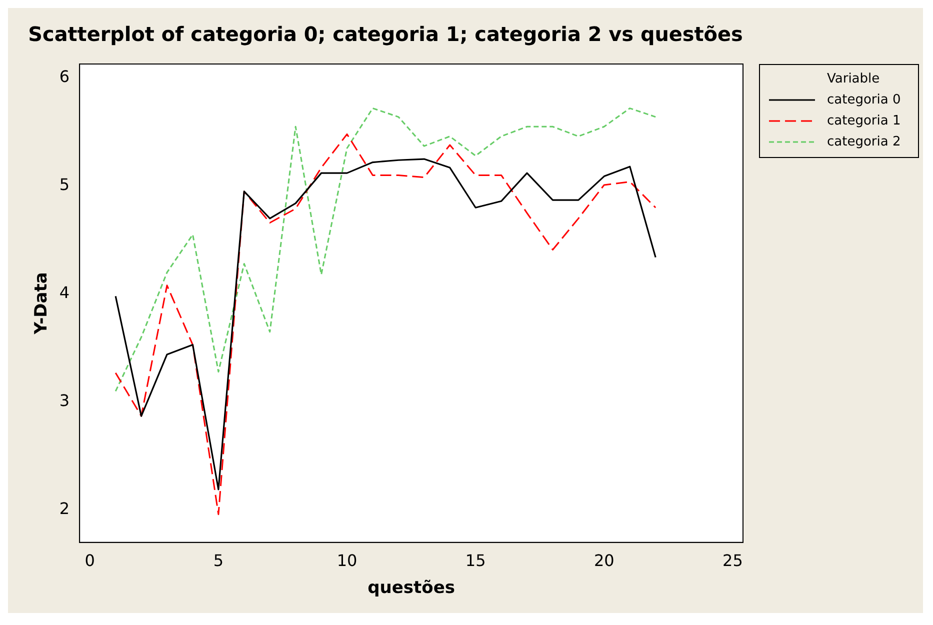 The image size is (933, 625). What do you see at coordinates (604, 560) in the screenshot?
I see `x-tick-label: 20` at bounding box center [604, 560].